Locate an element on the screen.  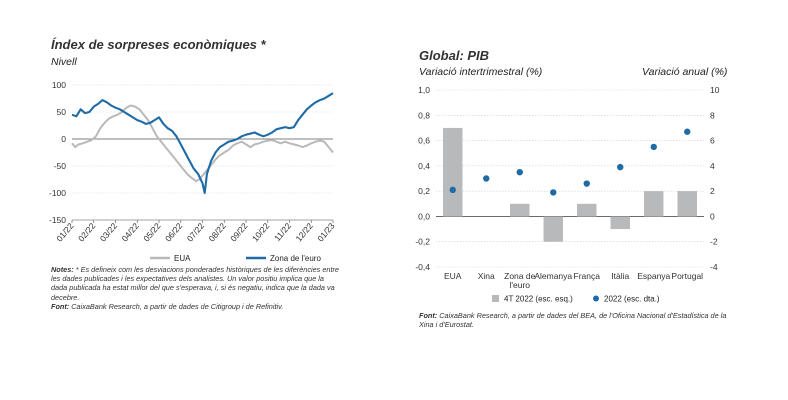
x-tick-label: 07/22 is located at coordinates (196, 232).